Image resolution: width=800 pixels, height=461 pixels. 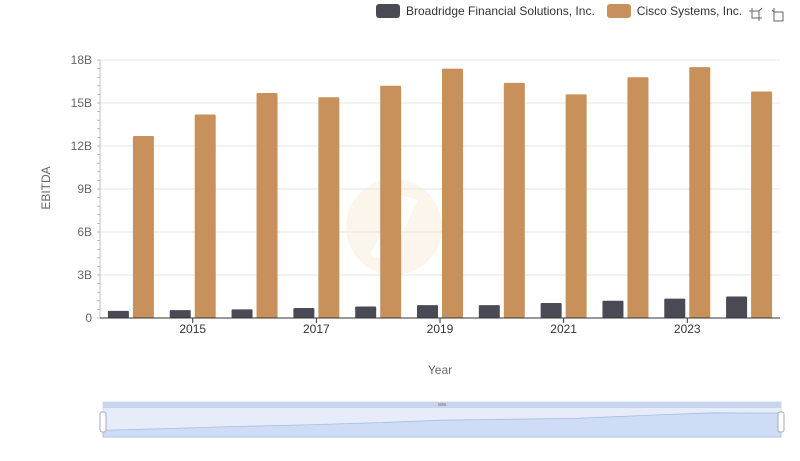 I want to click on y-tick-label: 12B, so click(x=81, y=146).